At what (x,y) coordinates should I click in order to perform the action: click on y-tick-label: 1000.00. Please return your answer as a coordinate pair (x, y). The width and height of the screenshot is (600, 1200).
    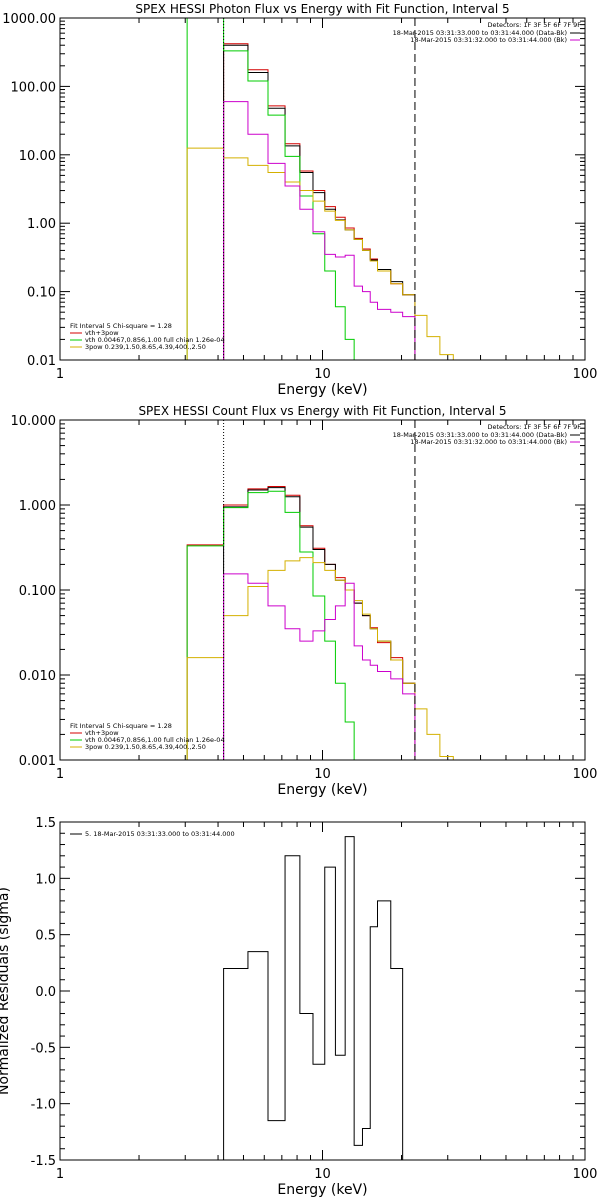
    Looking at the image, I should click on (29, 19).